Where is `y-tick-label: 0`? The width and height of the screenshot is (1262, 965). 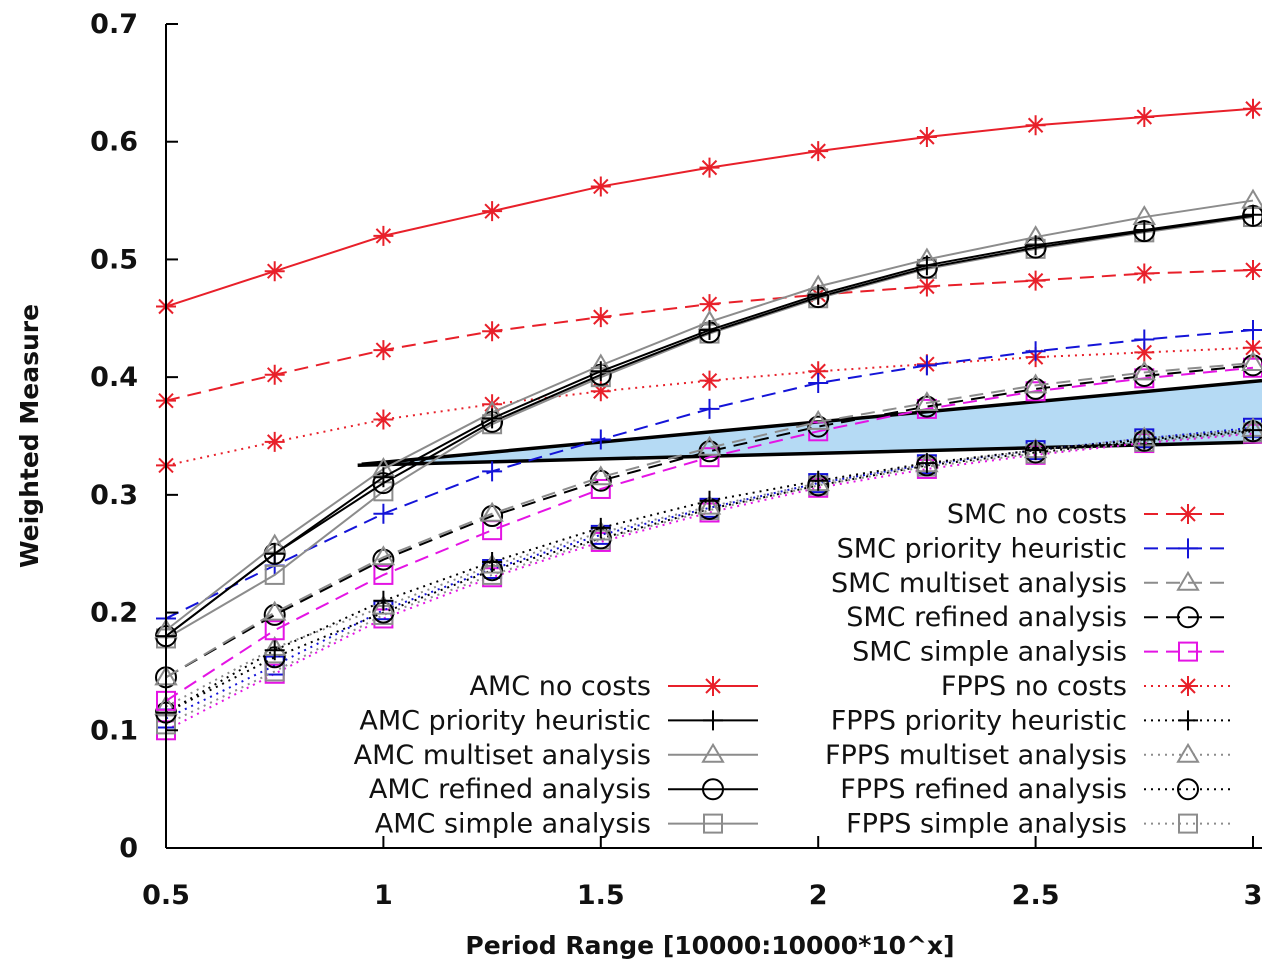
y-tick-label: 0 is located at coordinates (128, 848).